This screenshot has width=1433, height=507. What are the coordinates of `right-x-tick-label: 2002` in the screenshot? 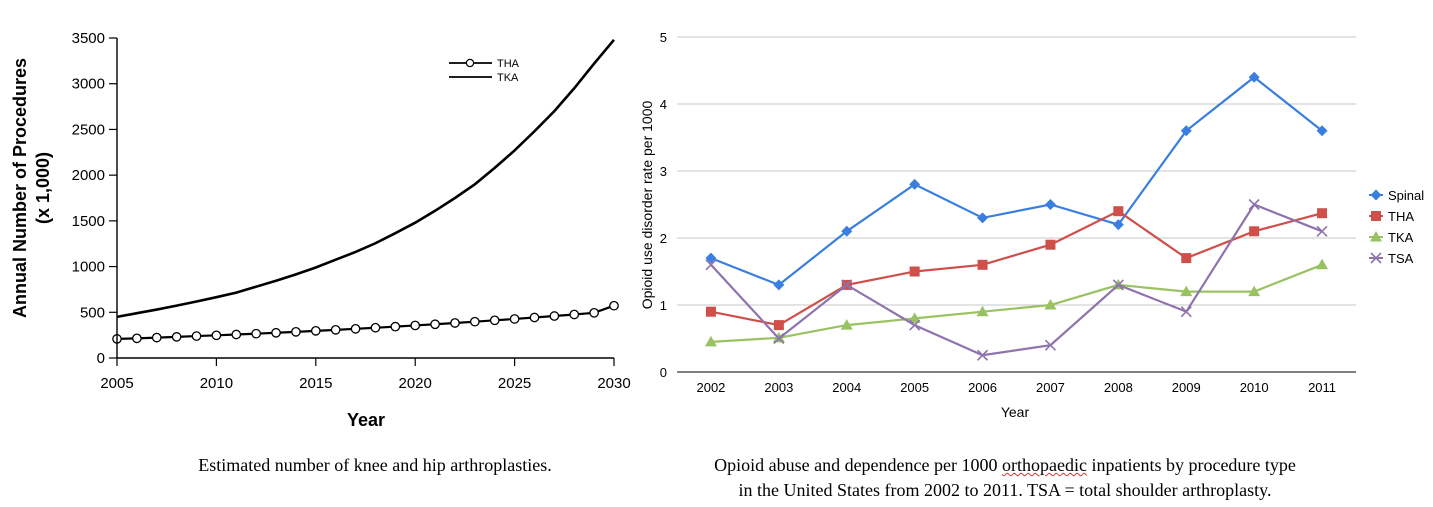 It's located at (710, 387).